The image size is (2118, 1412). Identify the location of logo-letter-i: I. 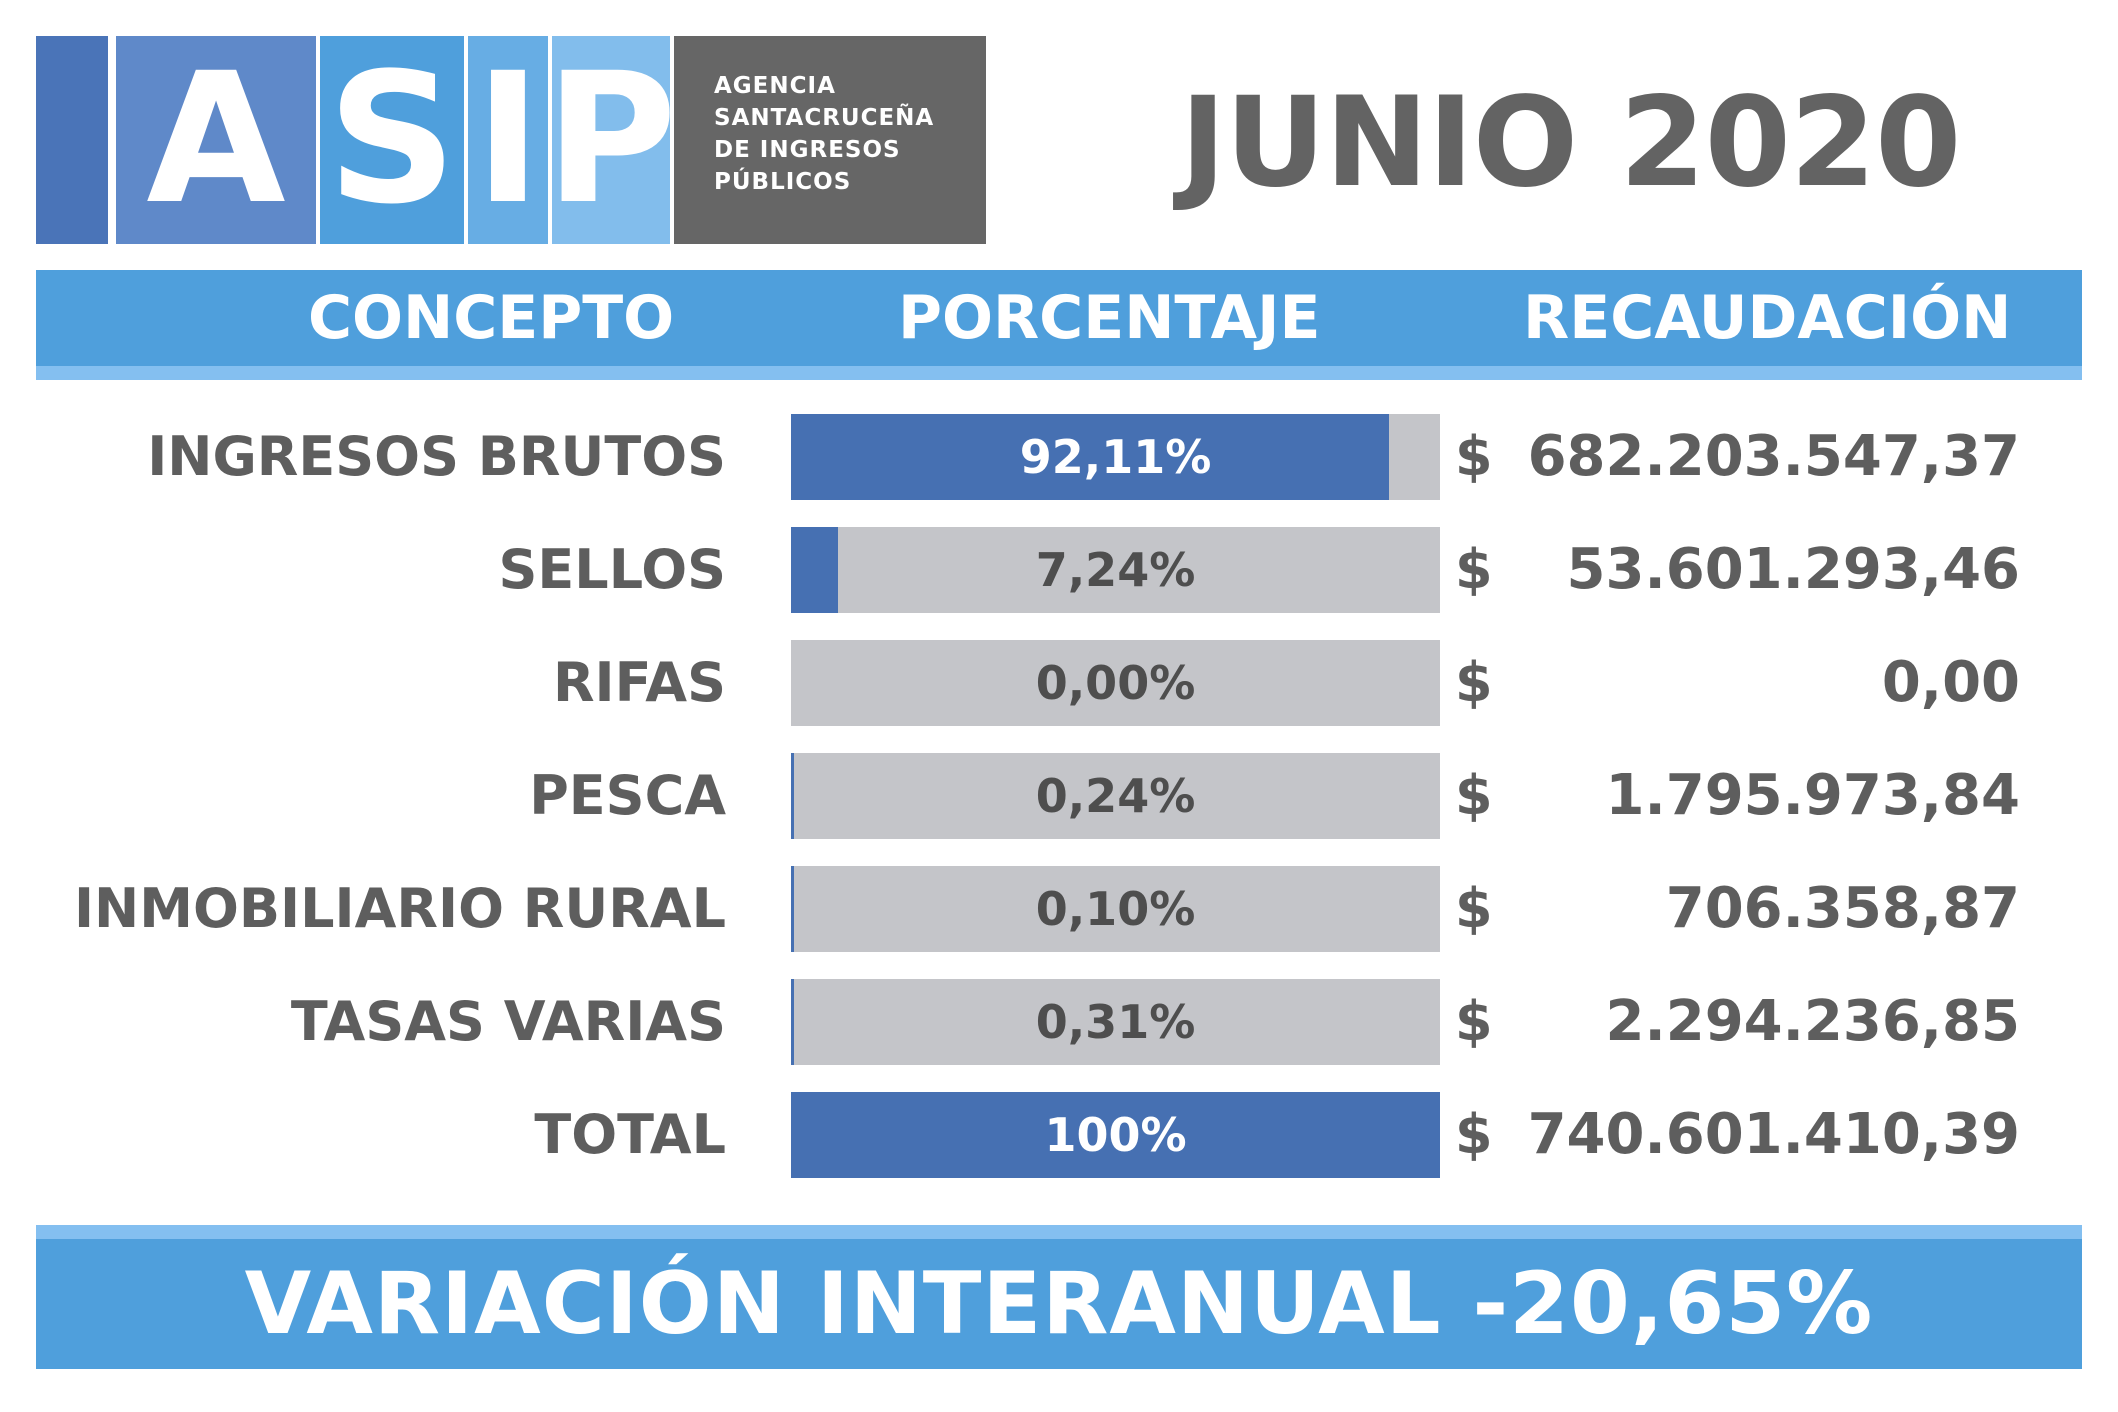
(508, 140).